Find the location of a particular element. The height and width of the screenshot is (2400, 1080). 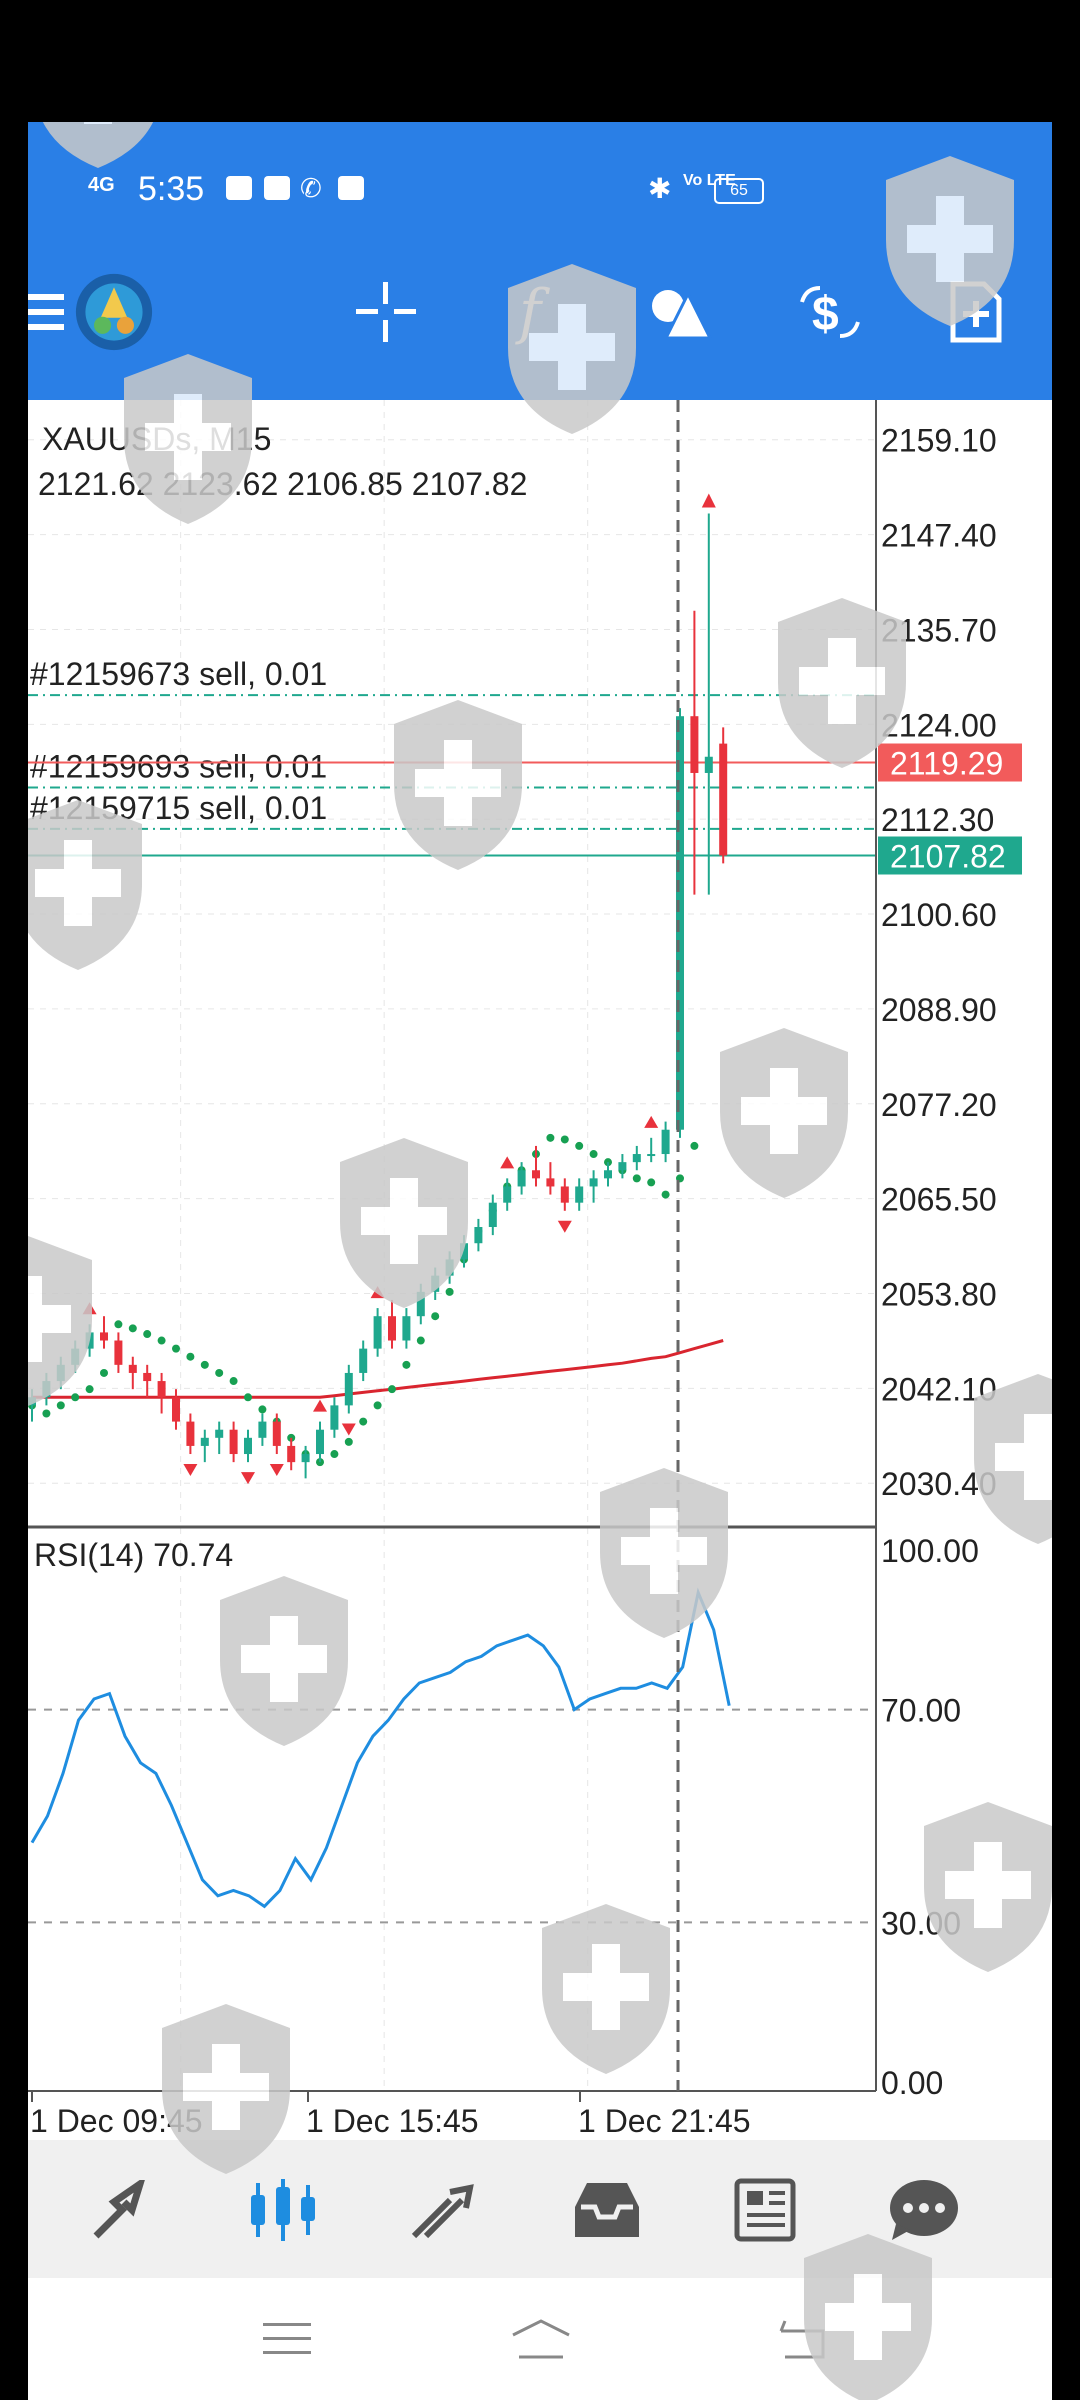

history-icon is located at coordinates (607, 2210).